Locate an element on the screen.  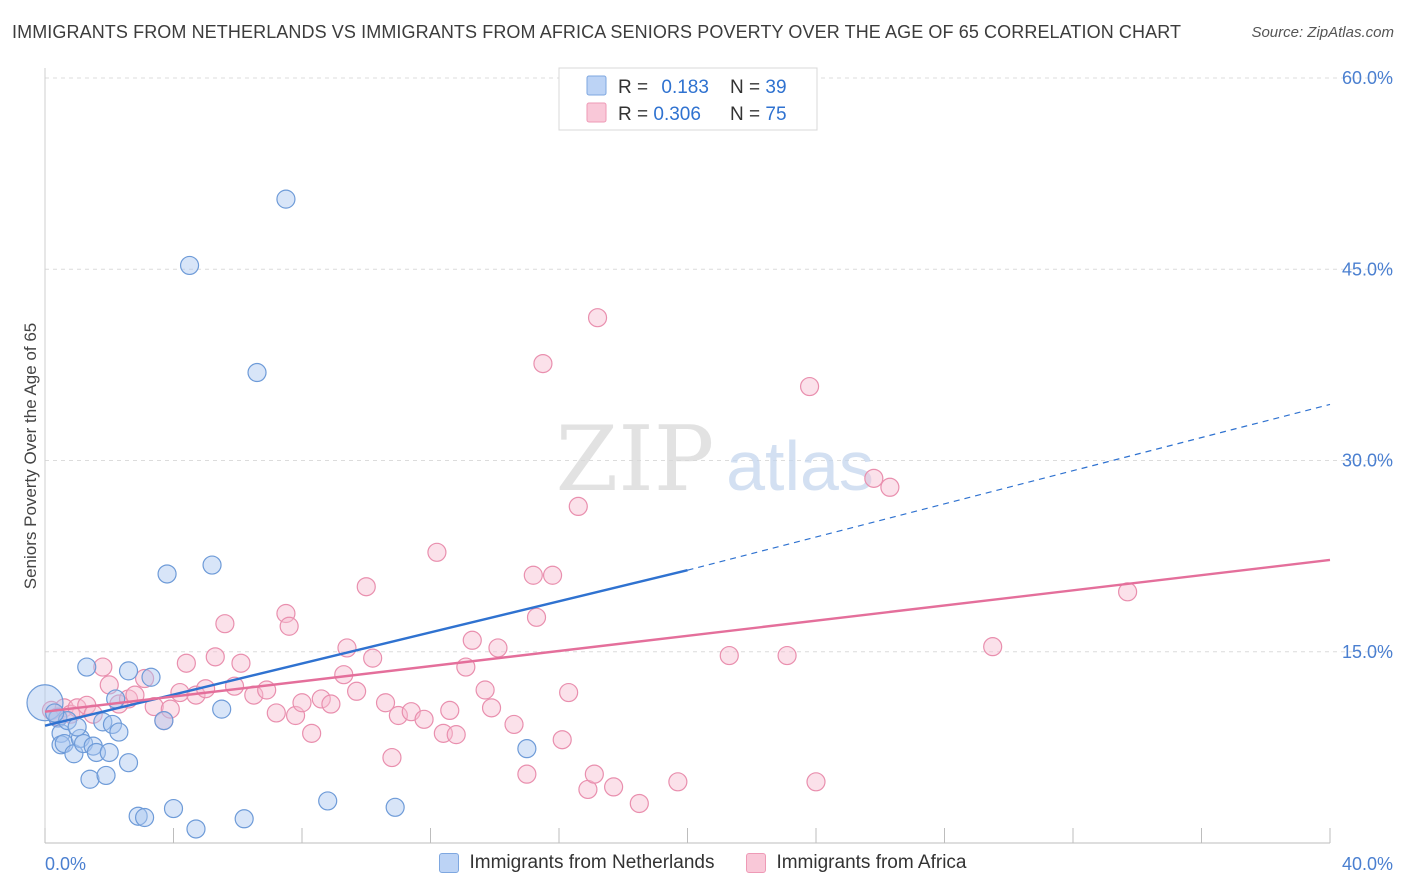
legend-item-netherlands: Immigrants from Netherlands is located at coordinates (576, 863).